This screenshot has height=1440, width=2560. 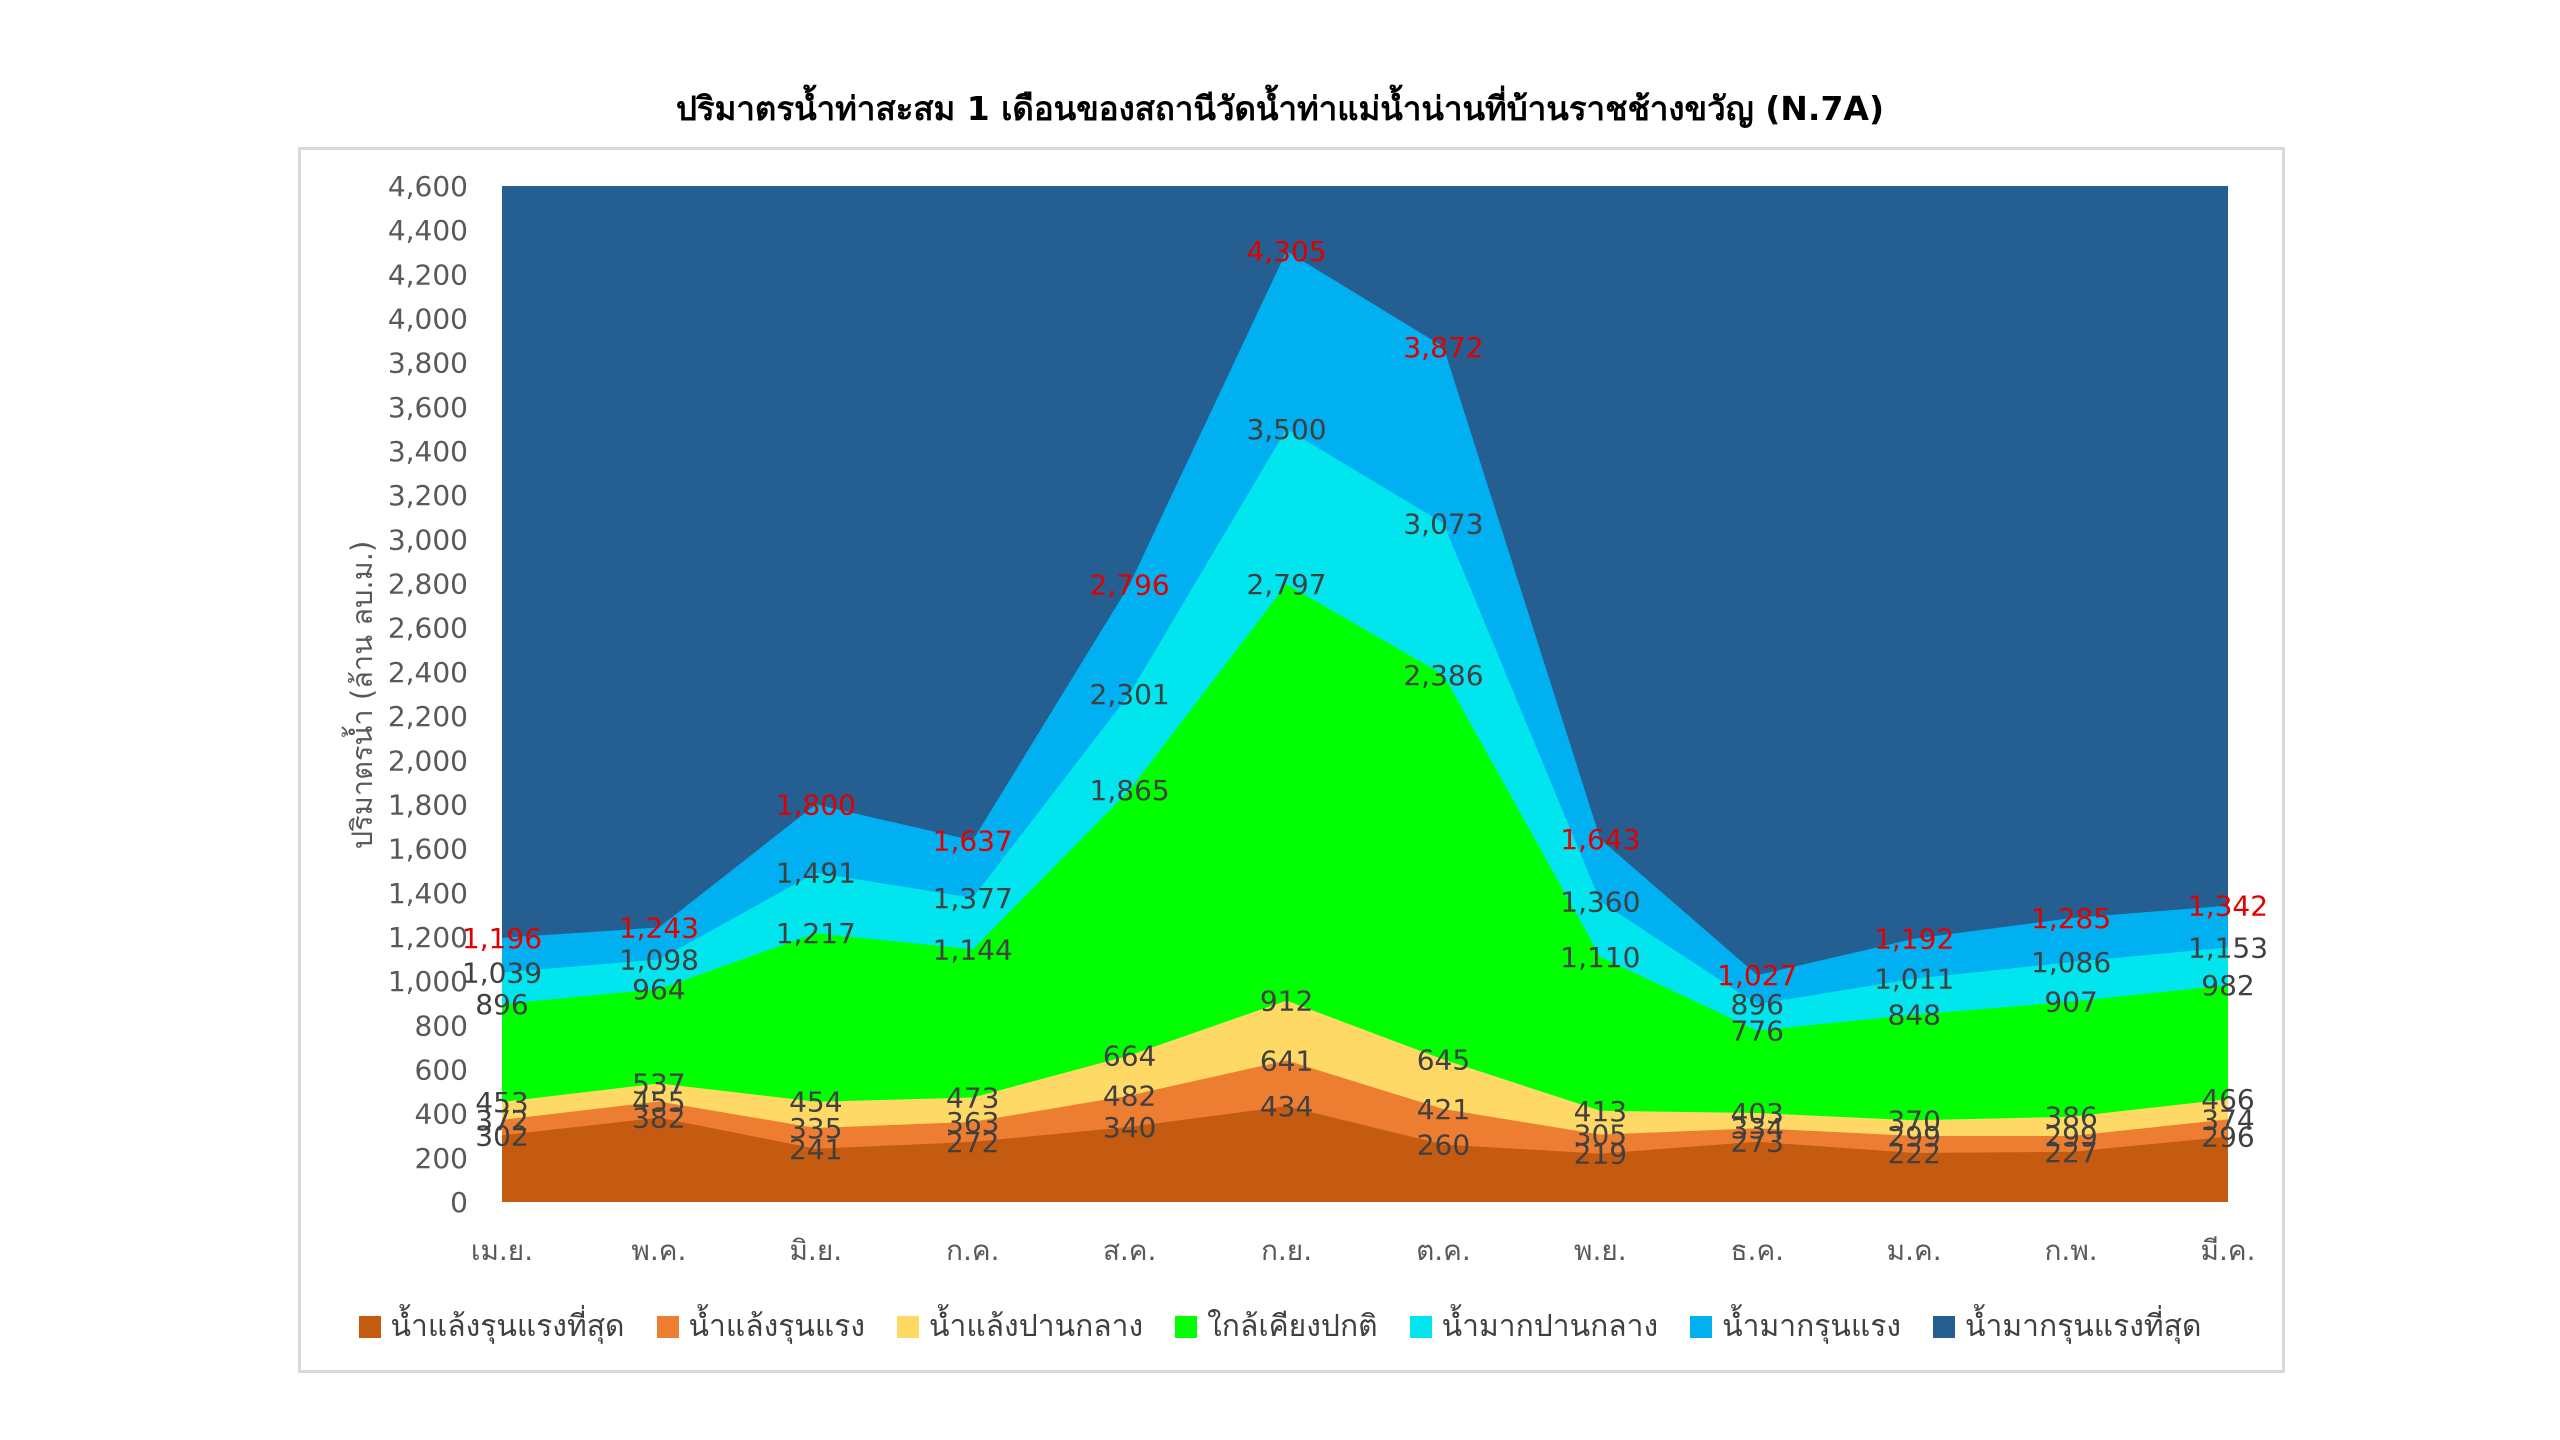 I want to click on data-label: 227, so click(x=2070, y=1152).